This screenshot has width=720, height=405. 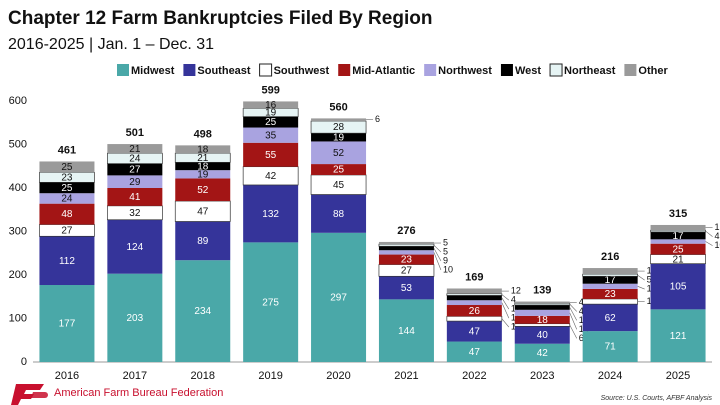 I want to click on data-label: 28, so click(x=339, y=127).